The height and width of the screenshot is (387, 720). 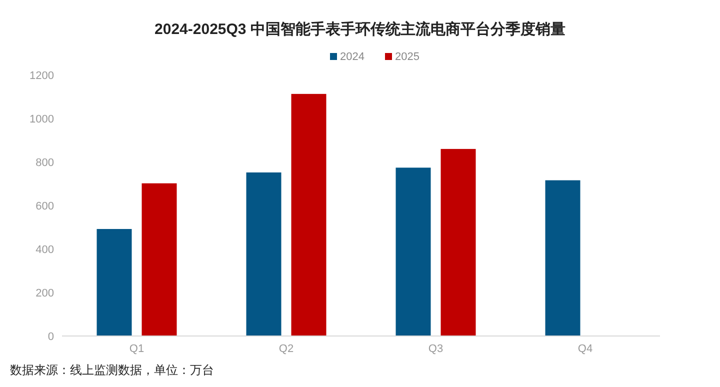 I want to click on y-tick-label: 800, so click(x=45, y=162).